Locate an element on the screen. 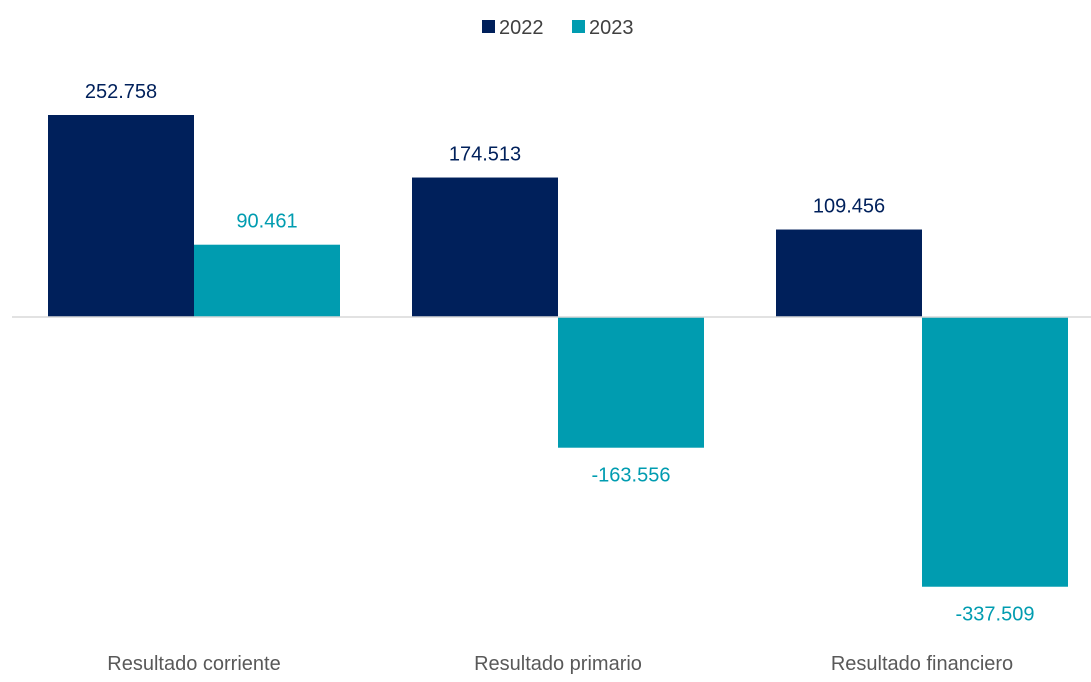 This screenshot has height=682, width=1091. value-label-2022-3: 109.456 is located at coordinates (849, 207).